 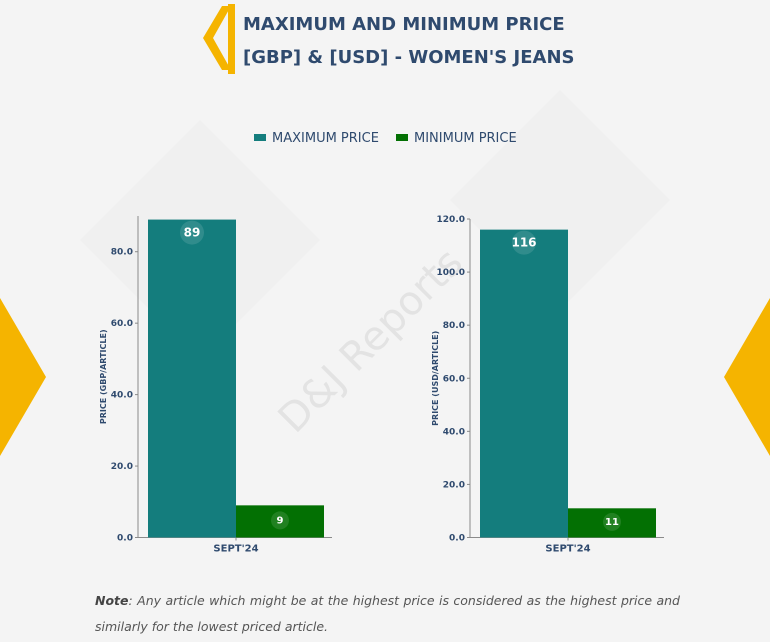 I want to click on y-axis-label: PRICE (GBP/ARTICLE), so click(x=103, y=376).